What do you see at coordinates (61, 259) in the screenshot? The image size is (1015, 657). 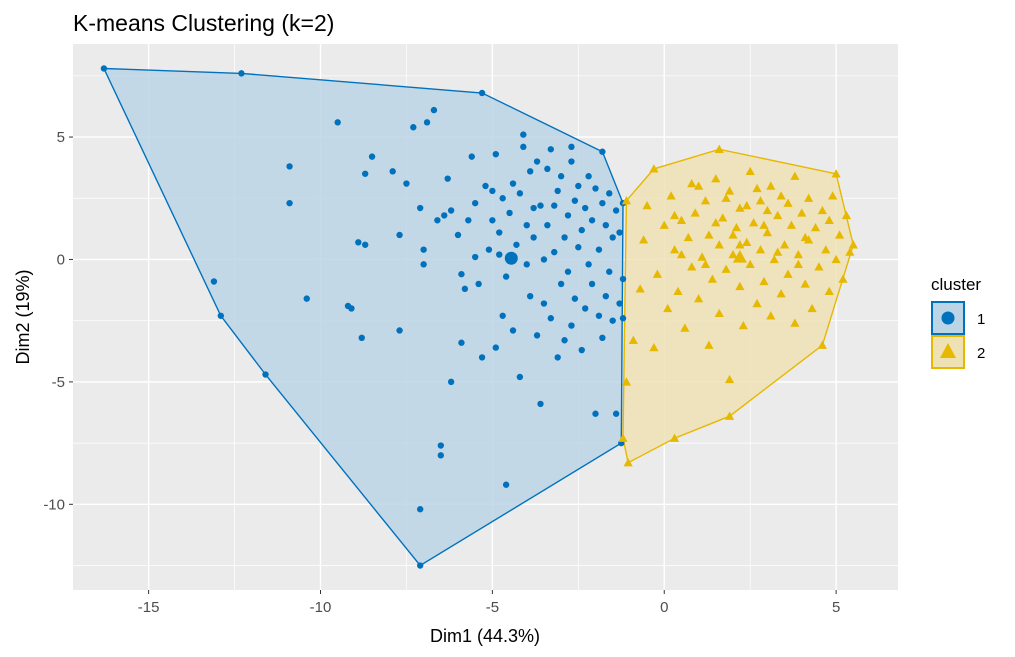 I see `y-tick-label: 0` at bounding box center [61, 259].